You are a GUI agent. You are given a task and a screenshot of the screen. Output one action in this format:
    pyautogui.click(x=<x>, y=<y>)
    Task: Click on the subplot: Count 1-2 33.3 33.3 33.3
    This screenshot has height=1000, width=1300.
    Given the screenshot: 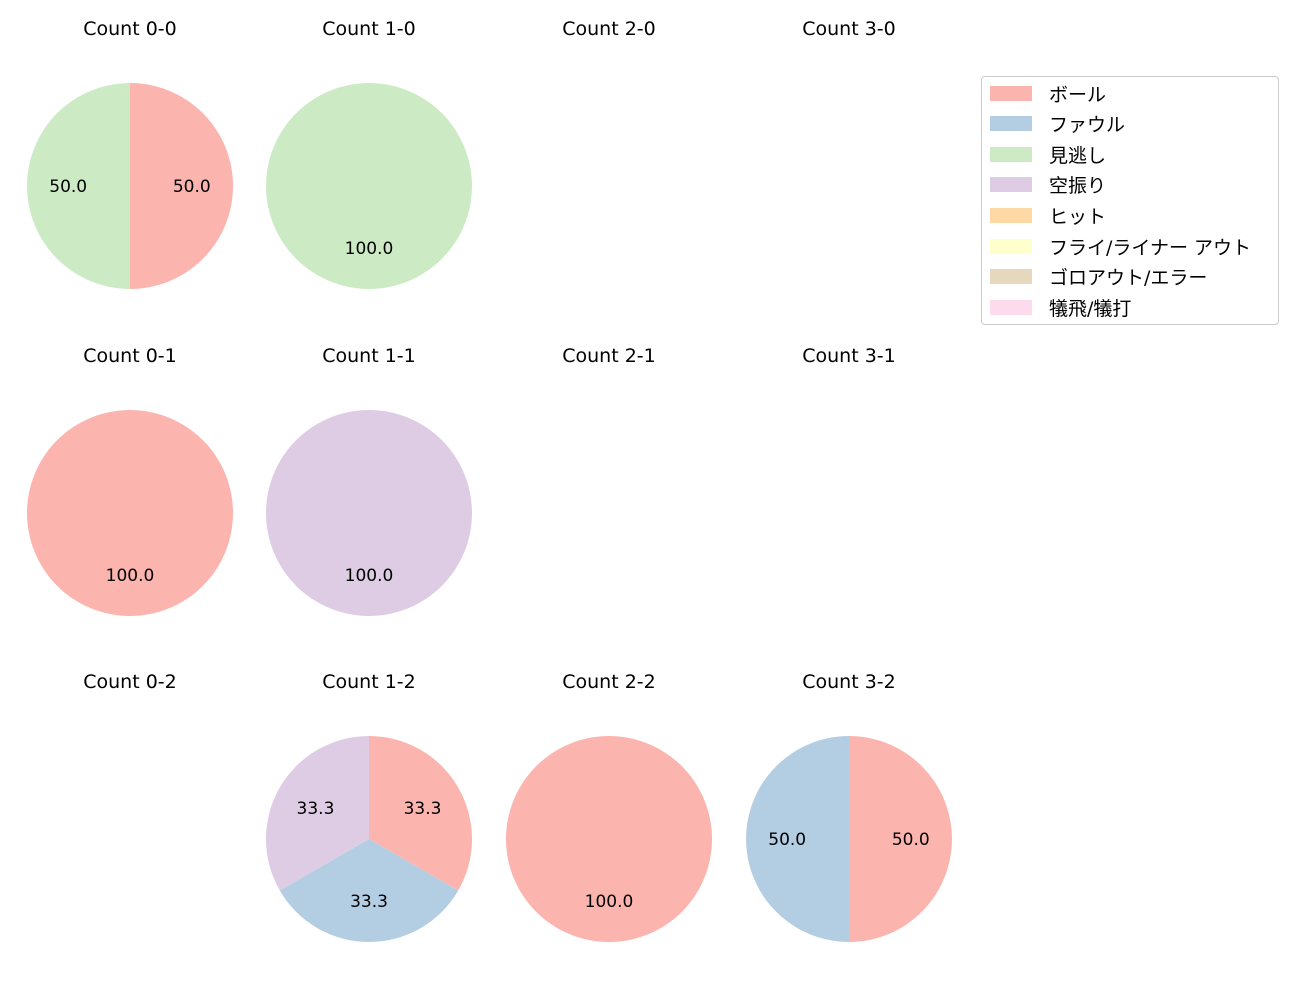 What is the action you would take?
    pyautogui.click(x=369, y=806)
    